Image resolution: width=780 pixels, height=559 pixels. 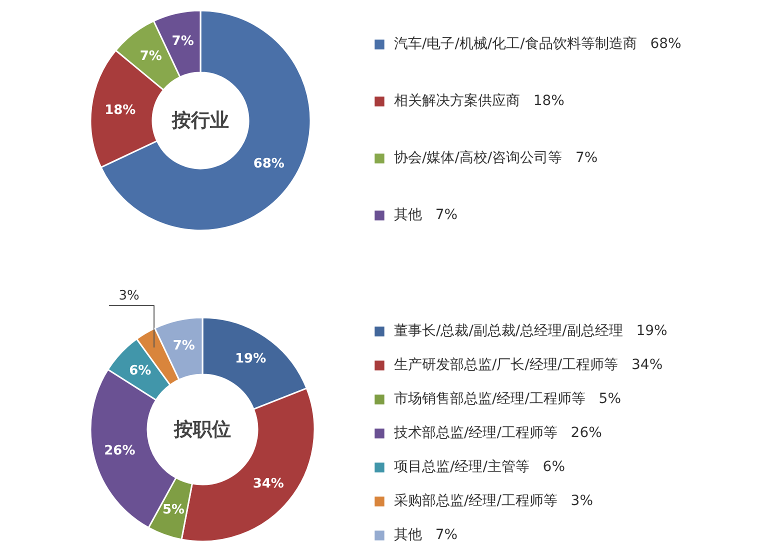 What do you see at coordinates (129, 296) in the screenshot?
I see `data-label: 3%` at bounding box center [129, 296].